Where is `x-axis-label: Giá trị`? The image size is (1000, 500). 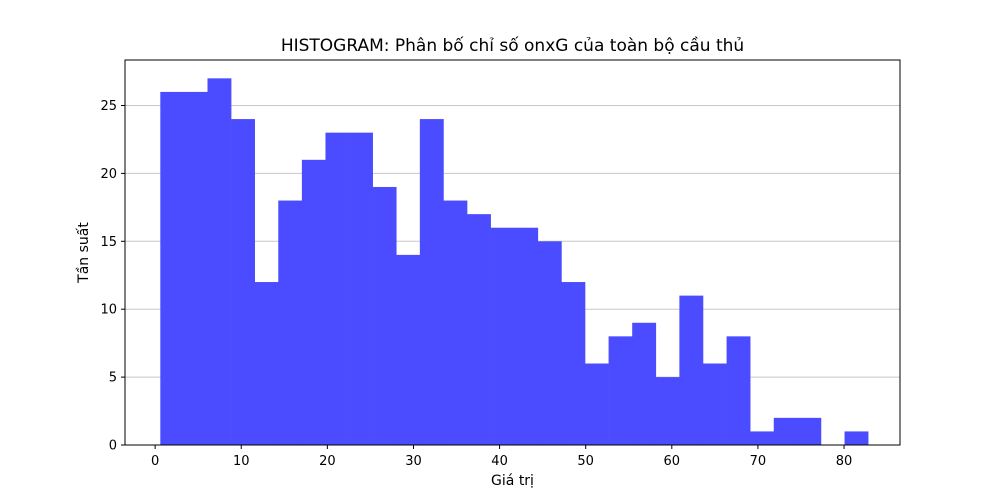
x-axis-label: Giá trị is located at coordinates (512, 481).